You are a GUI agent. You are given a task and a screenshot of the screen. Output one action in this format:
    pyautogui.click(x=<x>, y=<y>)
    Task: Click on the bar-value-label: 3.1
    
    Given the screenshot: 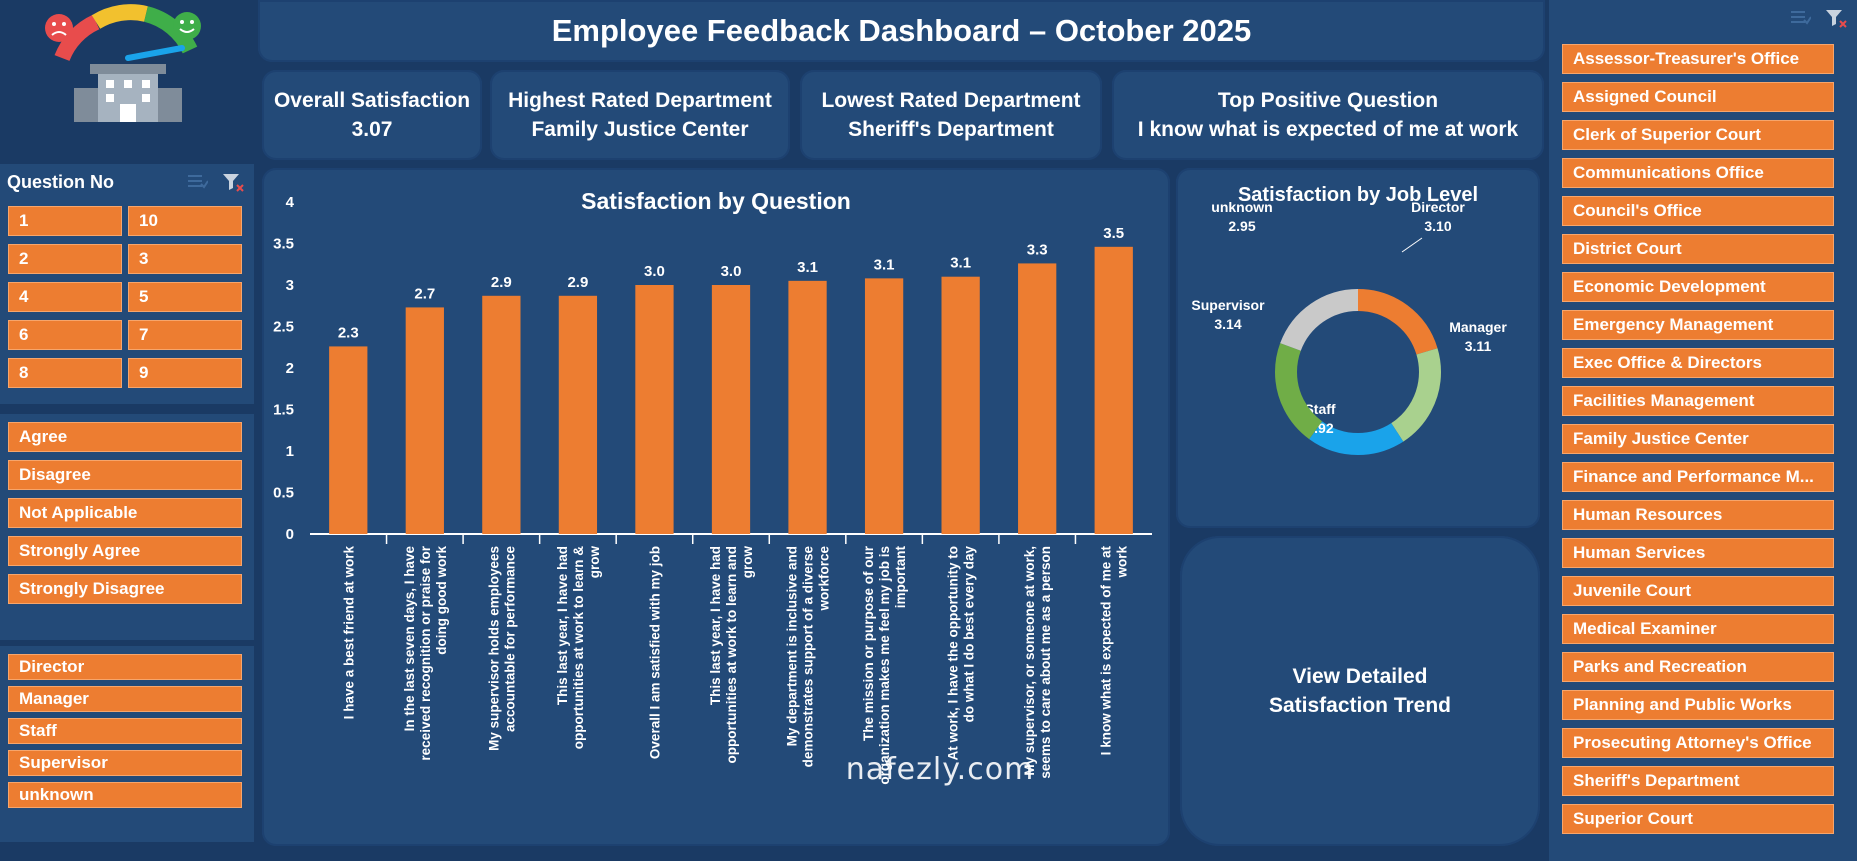 What is the action you would take?
    pyautogui.click(x=960, y=263)
    